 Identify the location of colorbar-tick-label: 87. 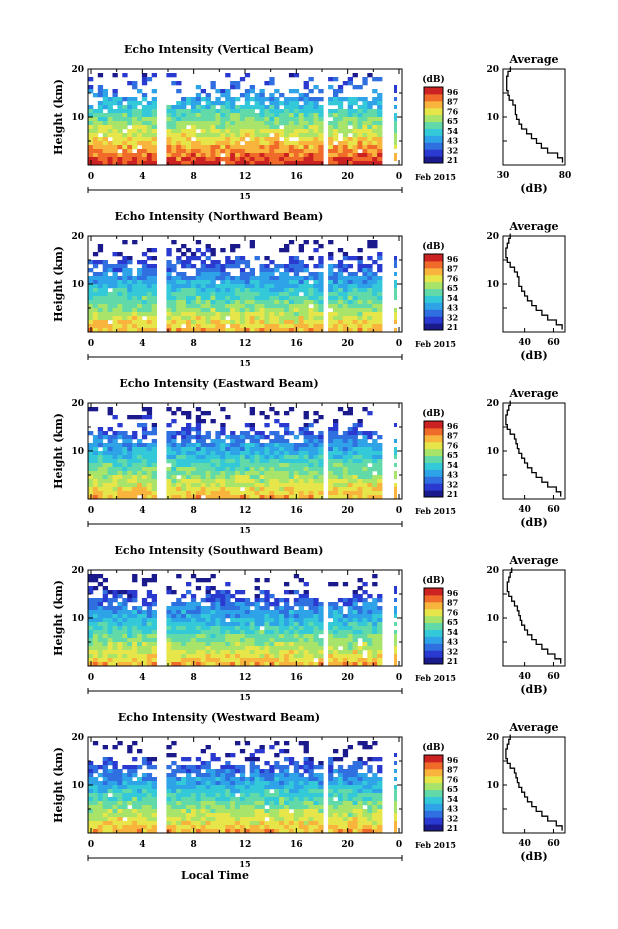
(452, 436).